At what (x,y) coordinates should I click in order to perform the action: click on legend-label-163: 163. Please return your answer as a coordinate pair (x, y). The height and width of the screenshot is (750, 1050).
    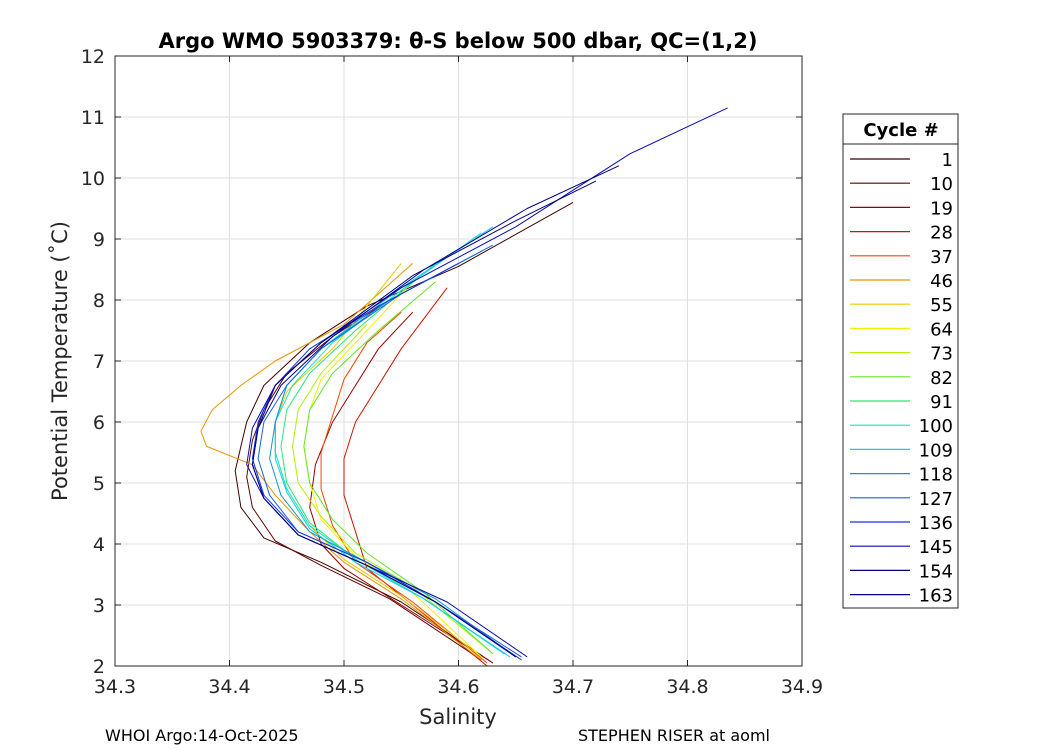
    Looking at the image, I should click on (936, 596).